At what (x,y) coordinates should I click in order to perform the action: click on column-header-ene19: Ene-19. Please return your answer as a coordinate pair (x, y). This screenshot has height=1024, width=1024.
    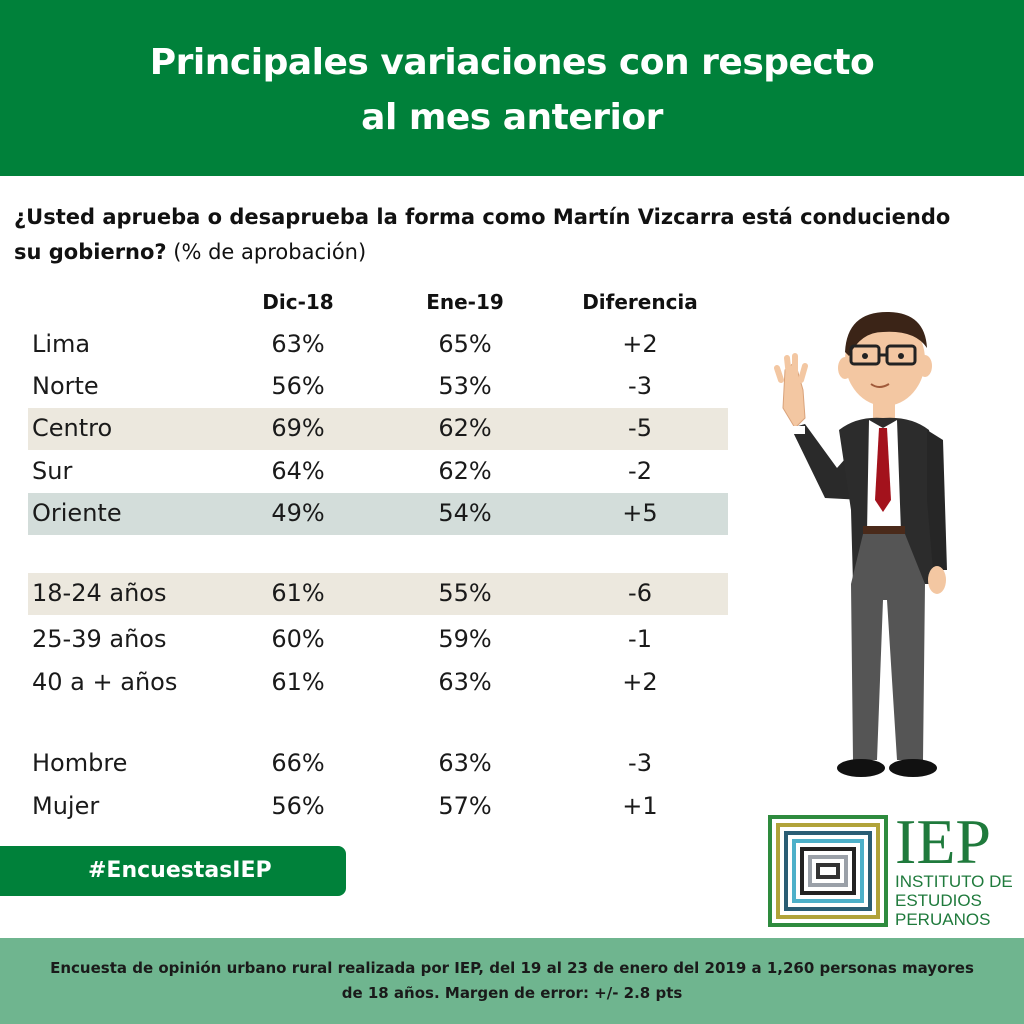
    Looking at the image, I should click on (465, 302).